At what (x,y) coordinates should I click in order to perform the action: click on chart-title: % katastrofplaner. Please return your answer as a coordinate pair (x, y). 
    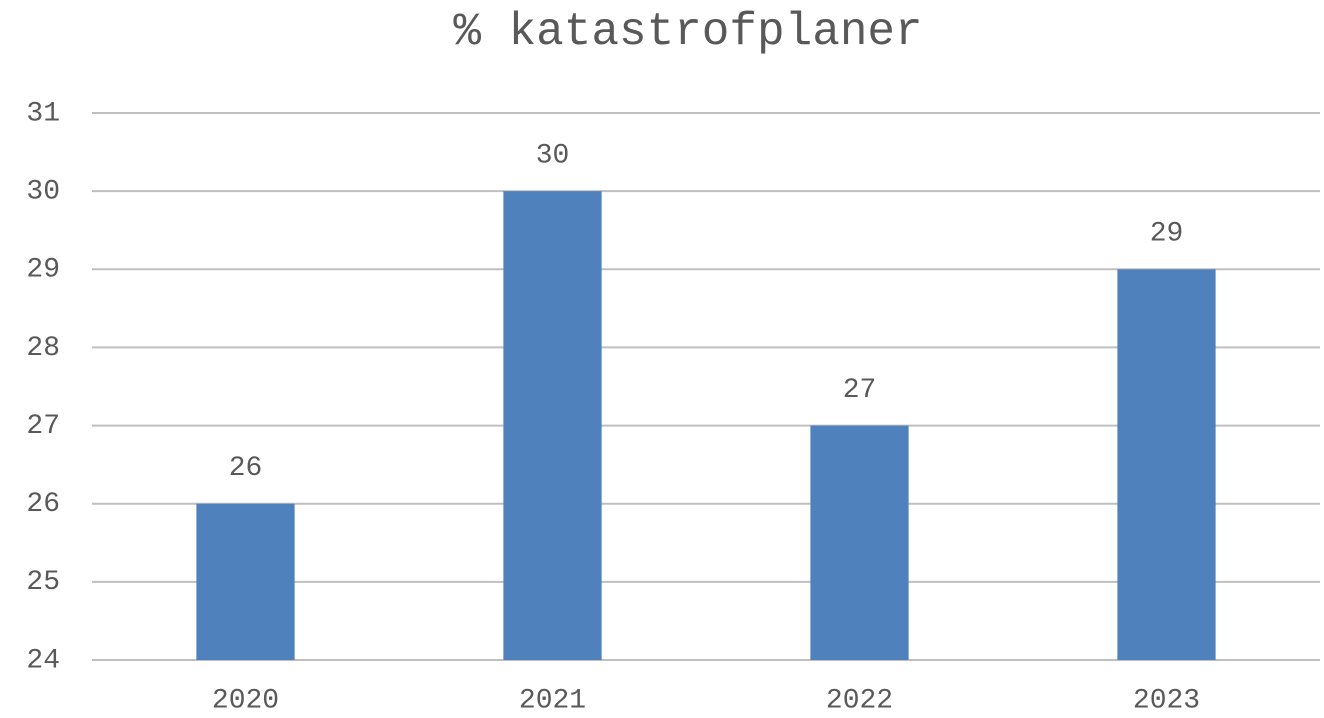
    Looking at the image, I should click on (687, 32).